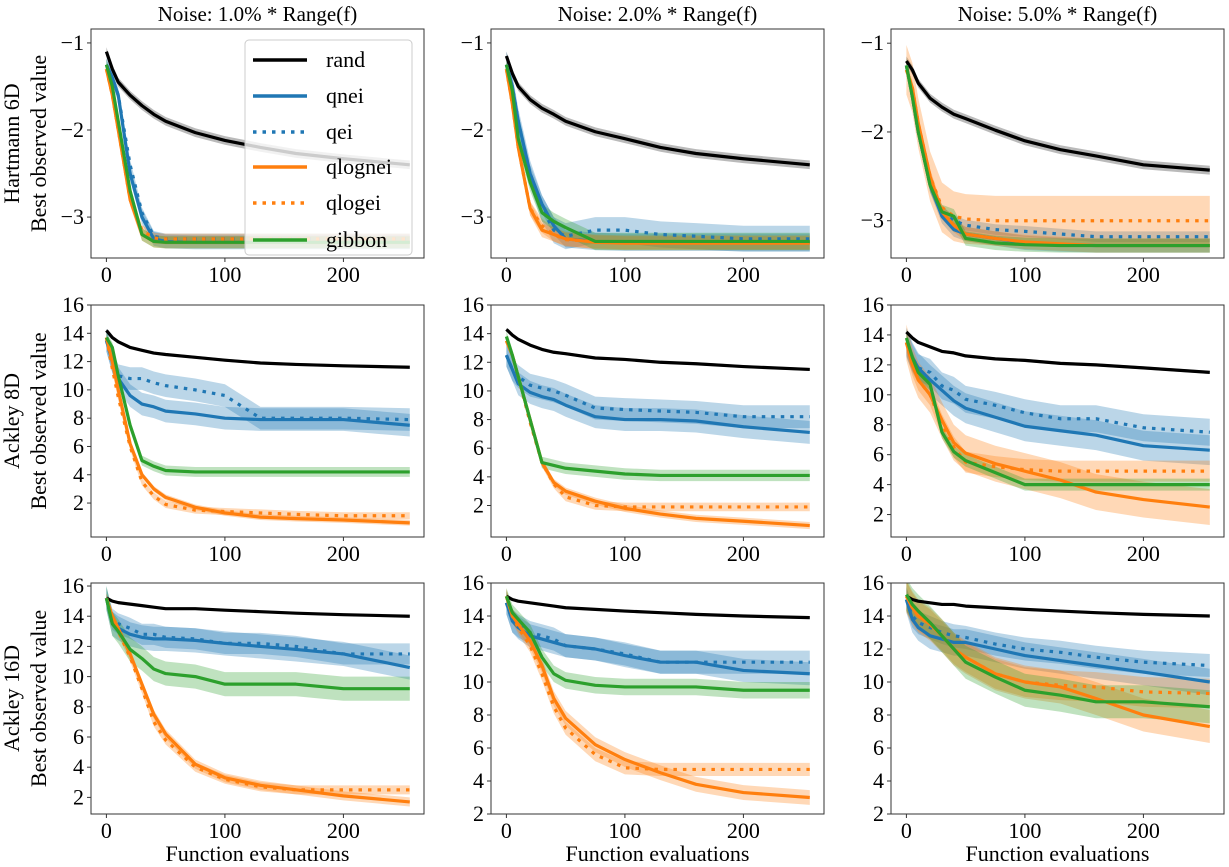 The image size is (1229, 867). I want to click on legend-label-qnei: qnei, so click(345, 95).